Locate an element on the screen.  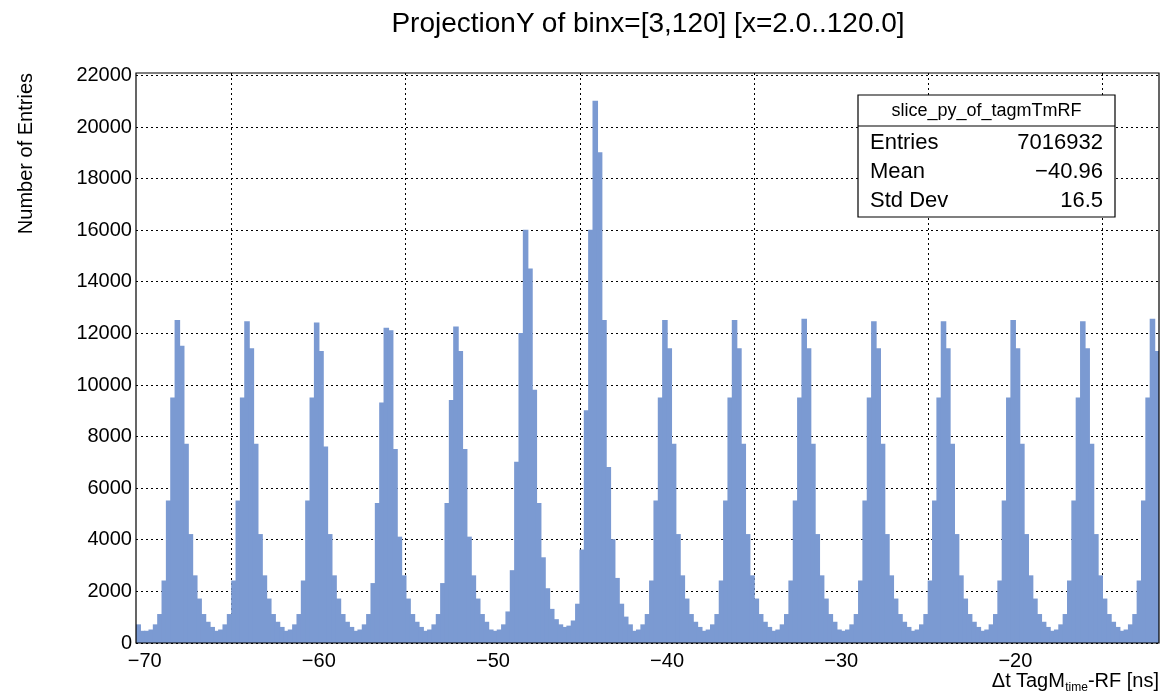
text: Entries 7016932 is located at coordinates (986, 141).